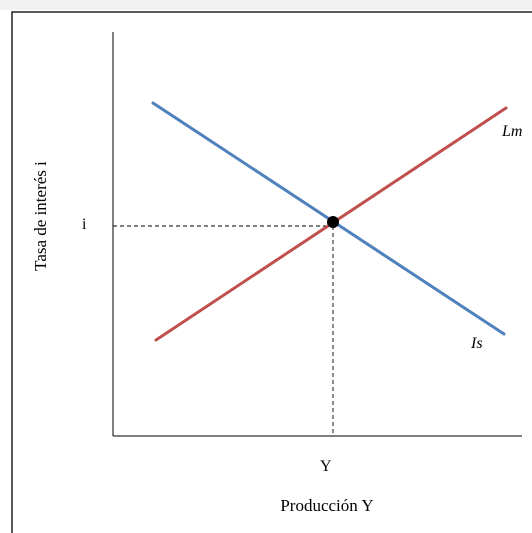  What do you see at coordinates (40, 216) in the screenshot?
I see `y-axis-title: Tasa de interés i` at bounding box center [40, 216].